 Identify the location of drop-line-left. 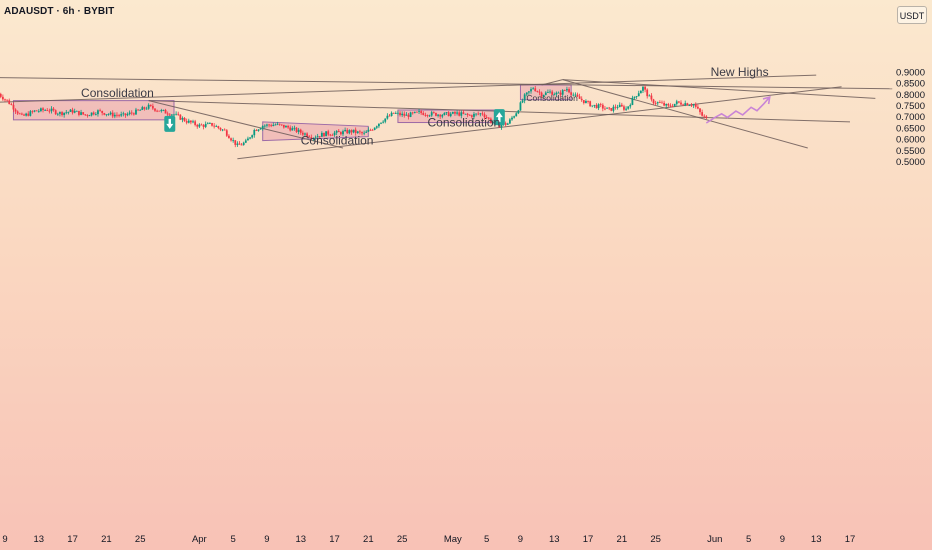
(246, 124).